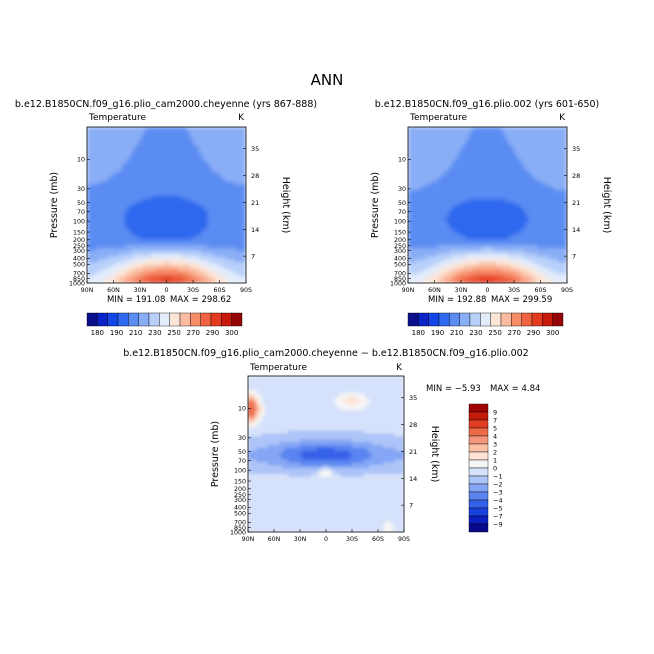 The image size is (654, 654). What do you see at coordinates (117, 118) in the screenshot?
I see `panel-left-variable: Temperature` at bounding box center [117, 118].